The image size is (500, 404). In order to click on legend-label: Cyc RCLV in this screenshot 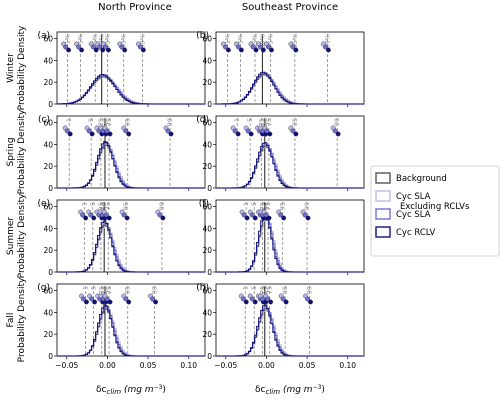, I will do `click(416, 233)`.